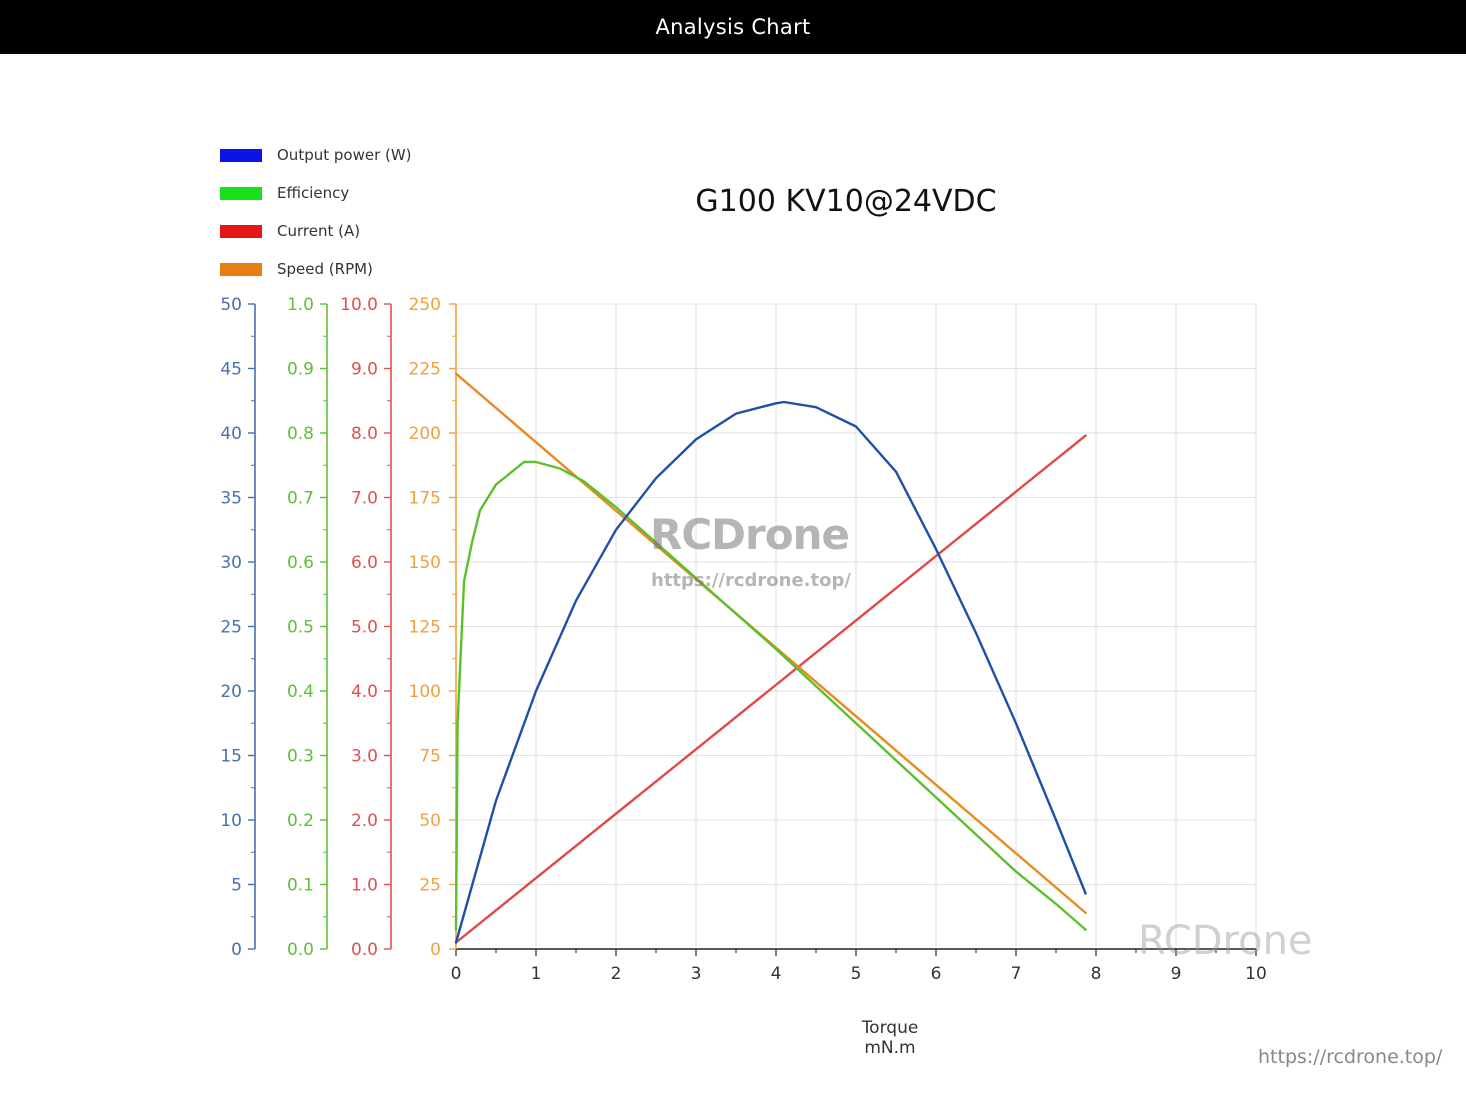  I want to click on legend-swatch-speed, so click(241, 269).